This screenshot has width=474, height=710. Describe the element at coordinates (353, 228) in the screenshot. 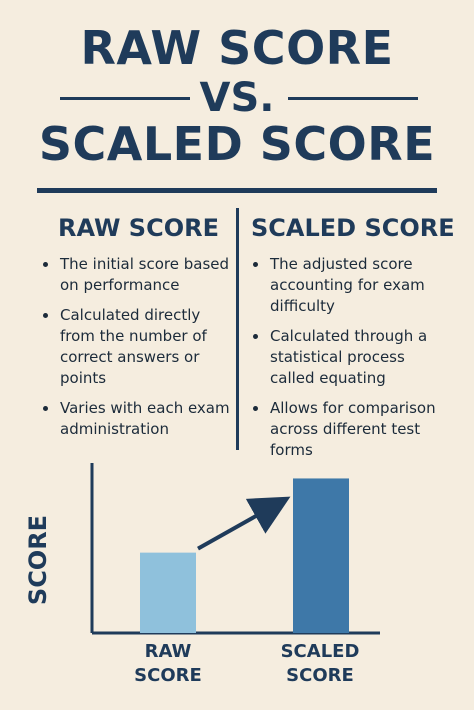

I see `scaled-score-heading: SCALED SCORE` at that location.